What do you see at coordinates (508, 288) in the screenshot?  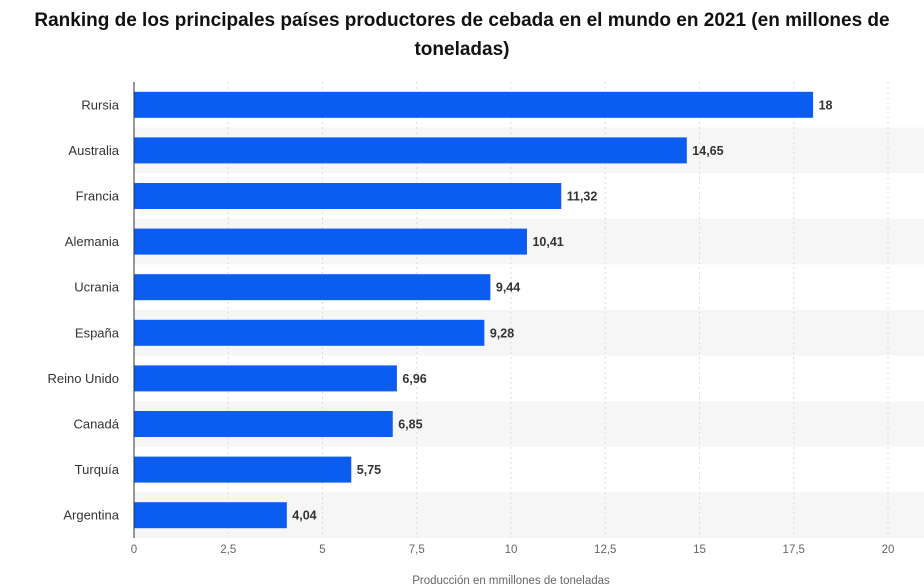 I see `value-label: 9,44` at bounding box center [508, 288].